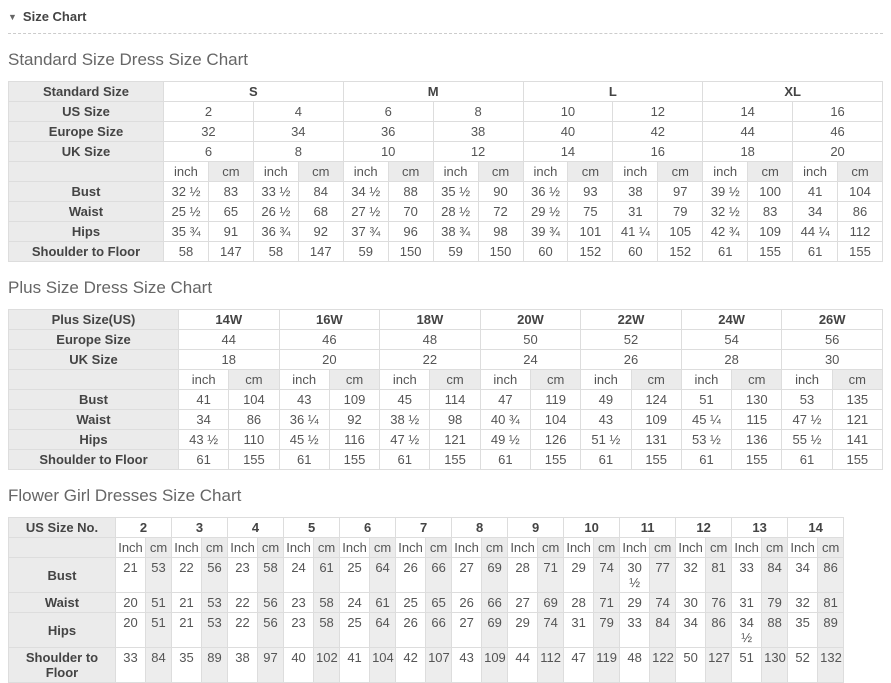  What do you see at coordinates (857, 439) in the screenshot?
I see `value-cell: 141` at bounding box center [857, 439].